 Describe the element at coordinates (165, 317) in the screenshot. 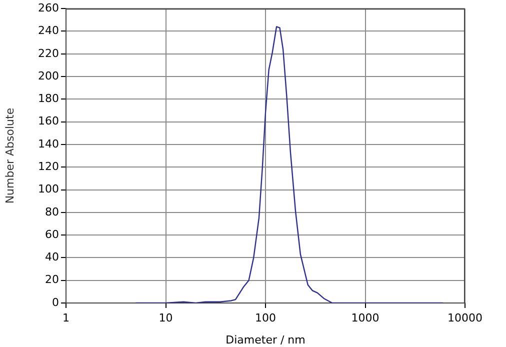

I see `x-tick-label: 10` at that location.